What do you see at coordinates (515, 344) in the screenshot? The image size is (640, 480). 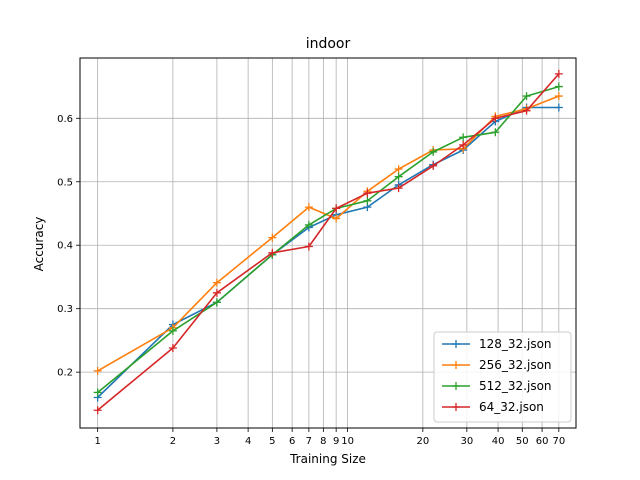 I see `legend-label: 128_32.json` at bounding box center [515, 344].